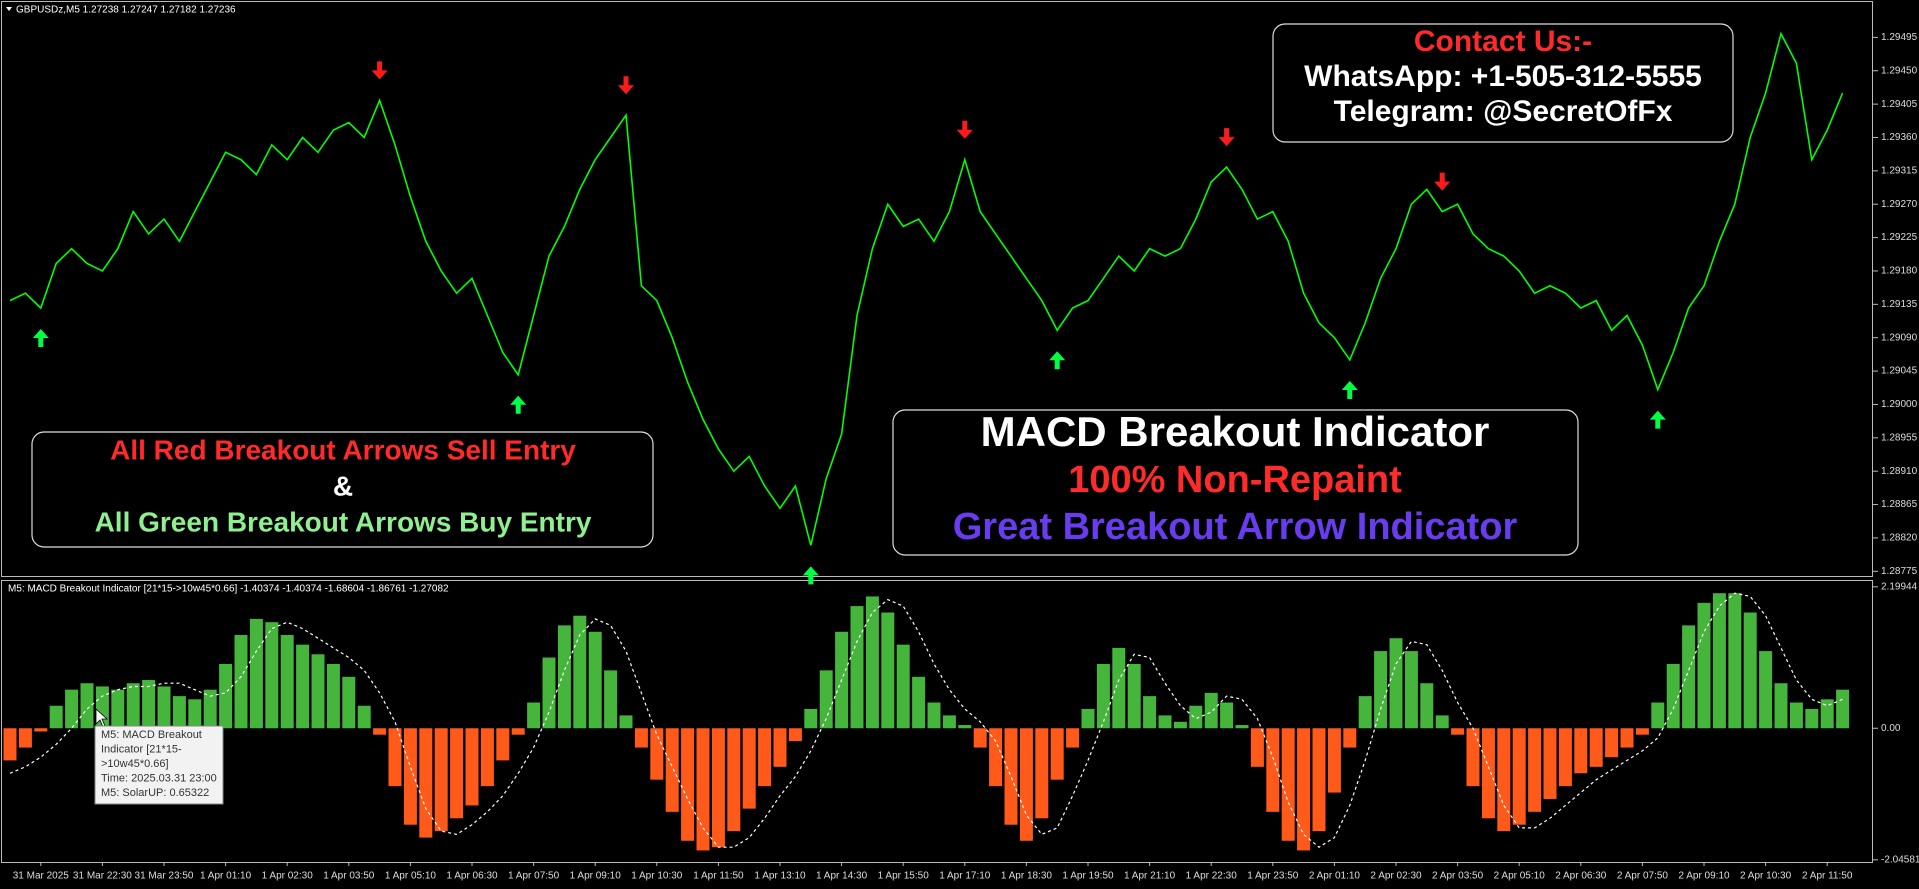 Image resolution: width=1919 pixels, height=889 pixels. Describe the element at coordinates (135, 764) in the screenshot. I see `tooltip-text: >10w45*0.66]` at that location.